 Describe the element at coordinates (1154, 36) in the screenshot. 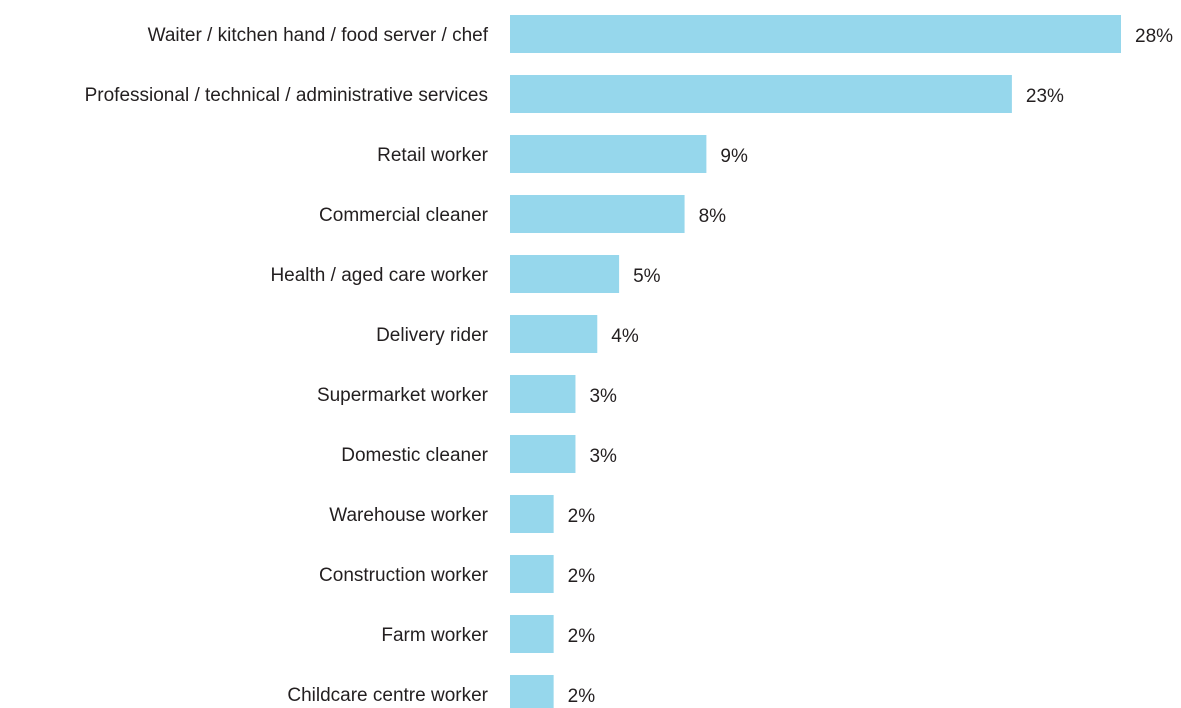

I see `value-label: 28%` at that location.